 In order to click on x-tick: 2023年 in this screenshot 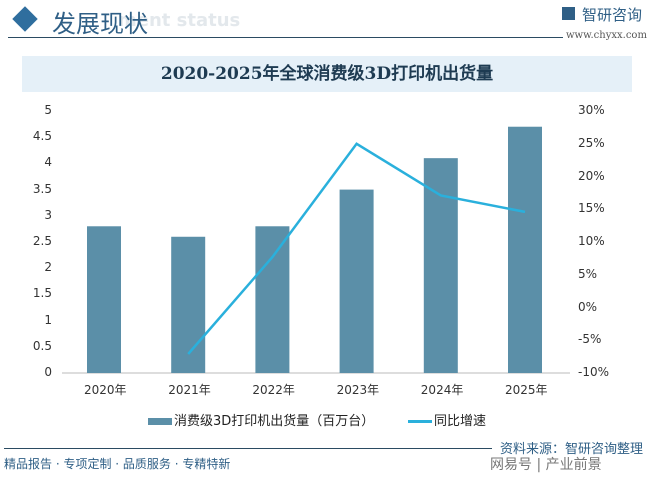, I will do `click(358, 390)`.